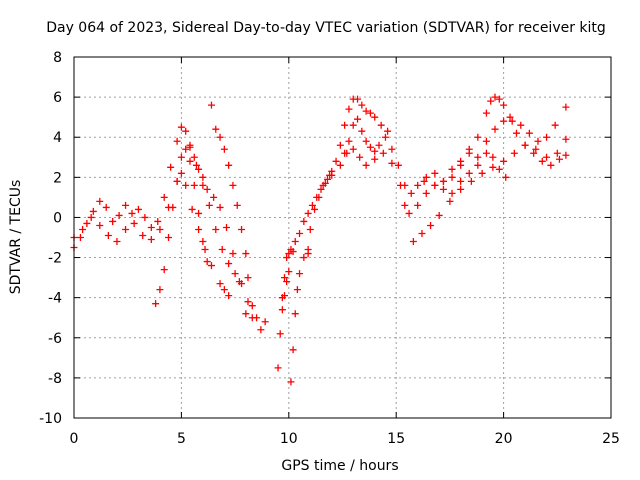 The image size is (640, 480). Describe the element at coordinates (57, 58) in the screenshot. I see `y-tick-label: 8` at that location.